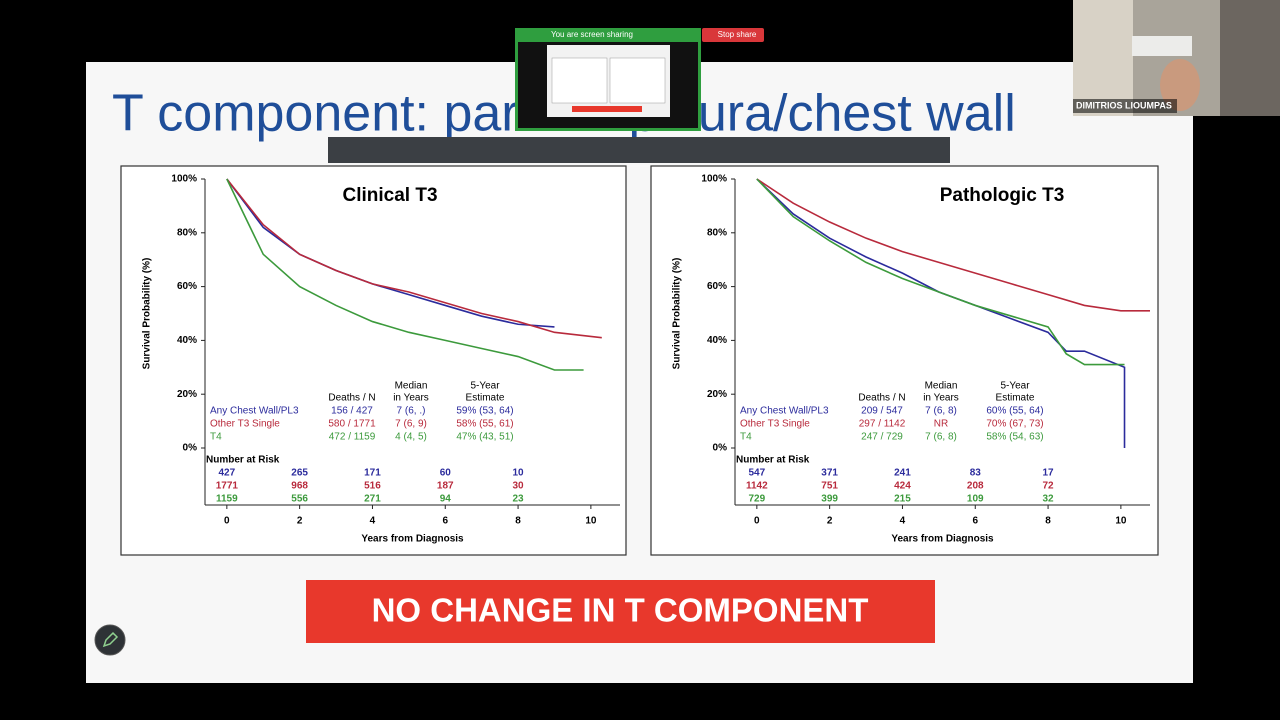 The width and height of the screenshot is (1280, 720). Describe the element at coordinates (902, 499) in the screenshot. I see `risk-count: 215` at that location.